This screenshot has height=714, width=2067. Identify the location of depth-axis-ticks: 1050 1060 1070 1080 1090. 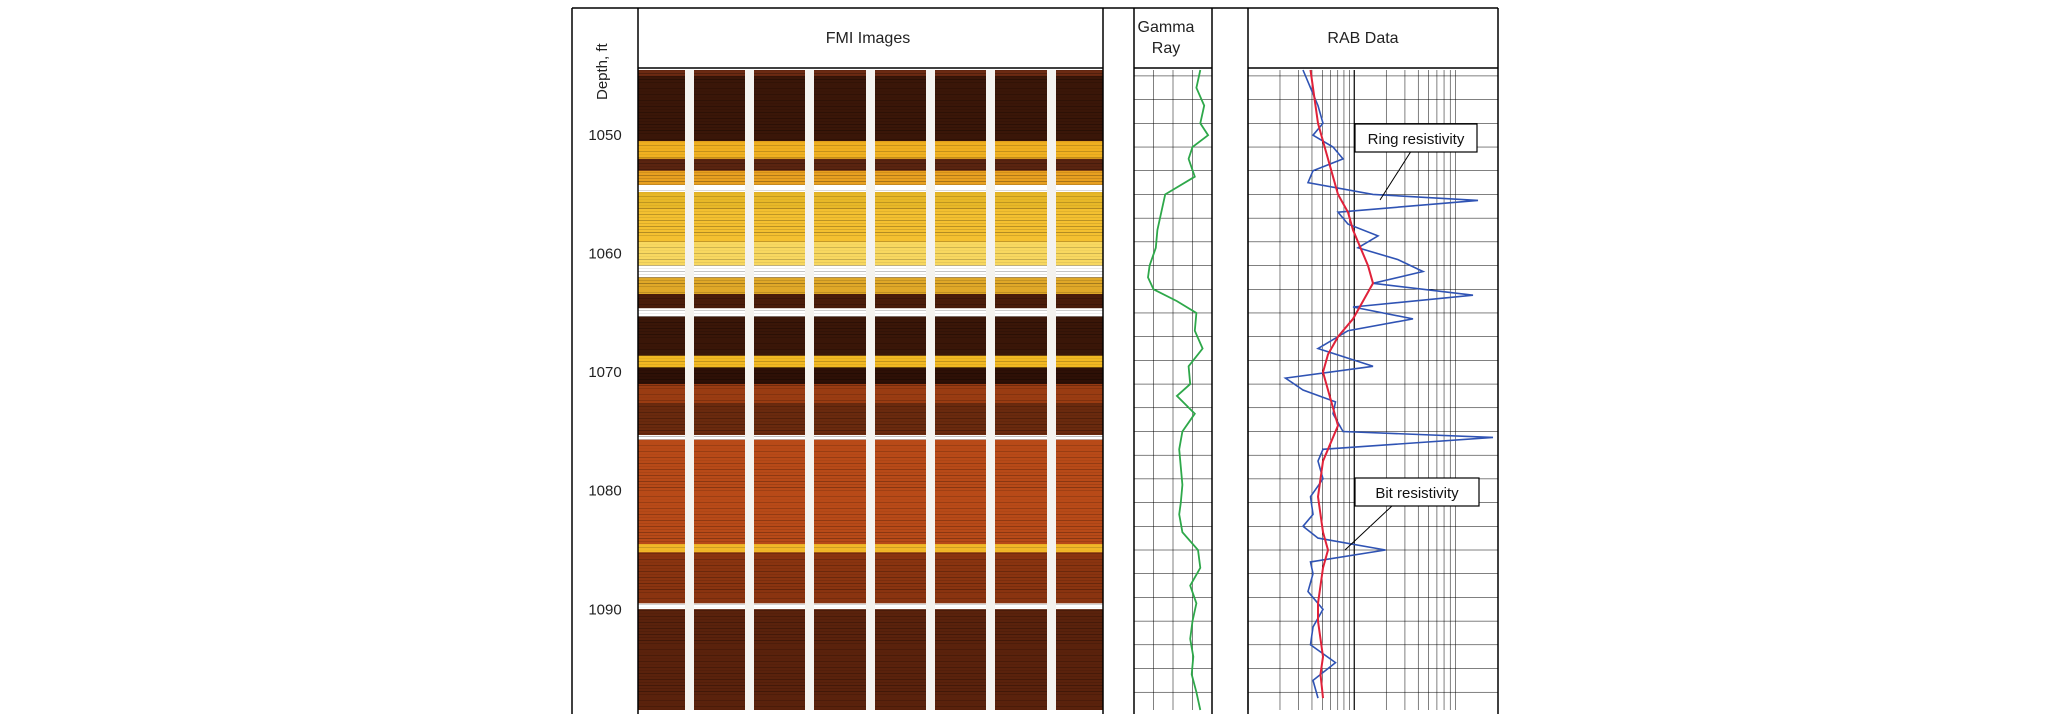
(604, 372).